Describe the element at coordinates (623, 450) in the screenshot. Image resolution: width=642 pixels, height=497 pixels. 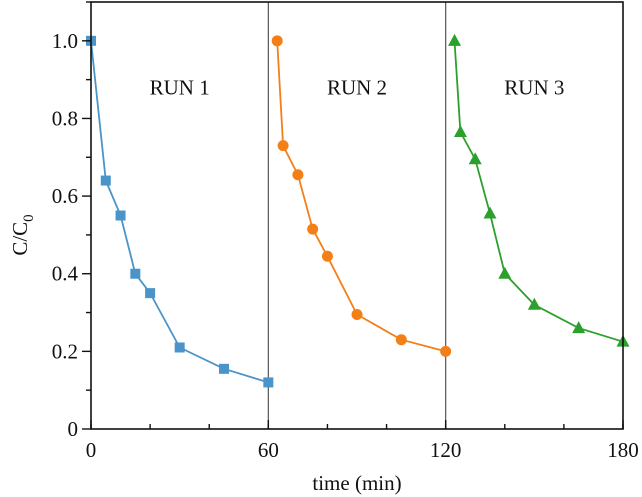
I see `x-tick-label: 180` at that location.